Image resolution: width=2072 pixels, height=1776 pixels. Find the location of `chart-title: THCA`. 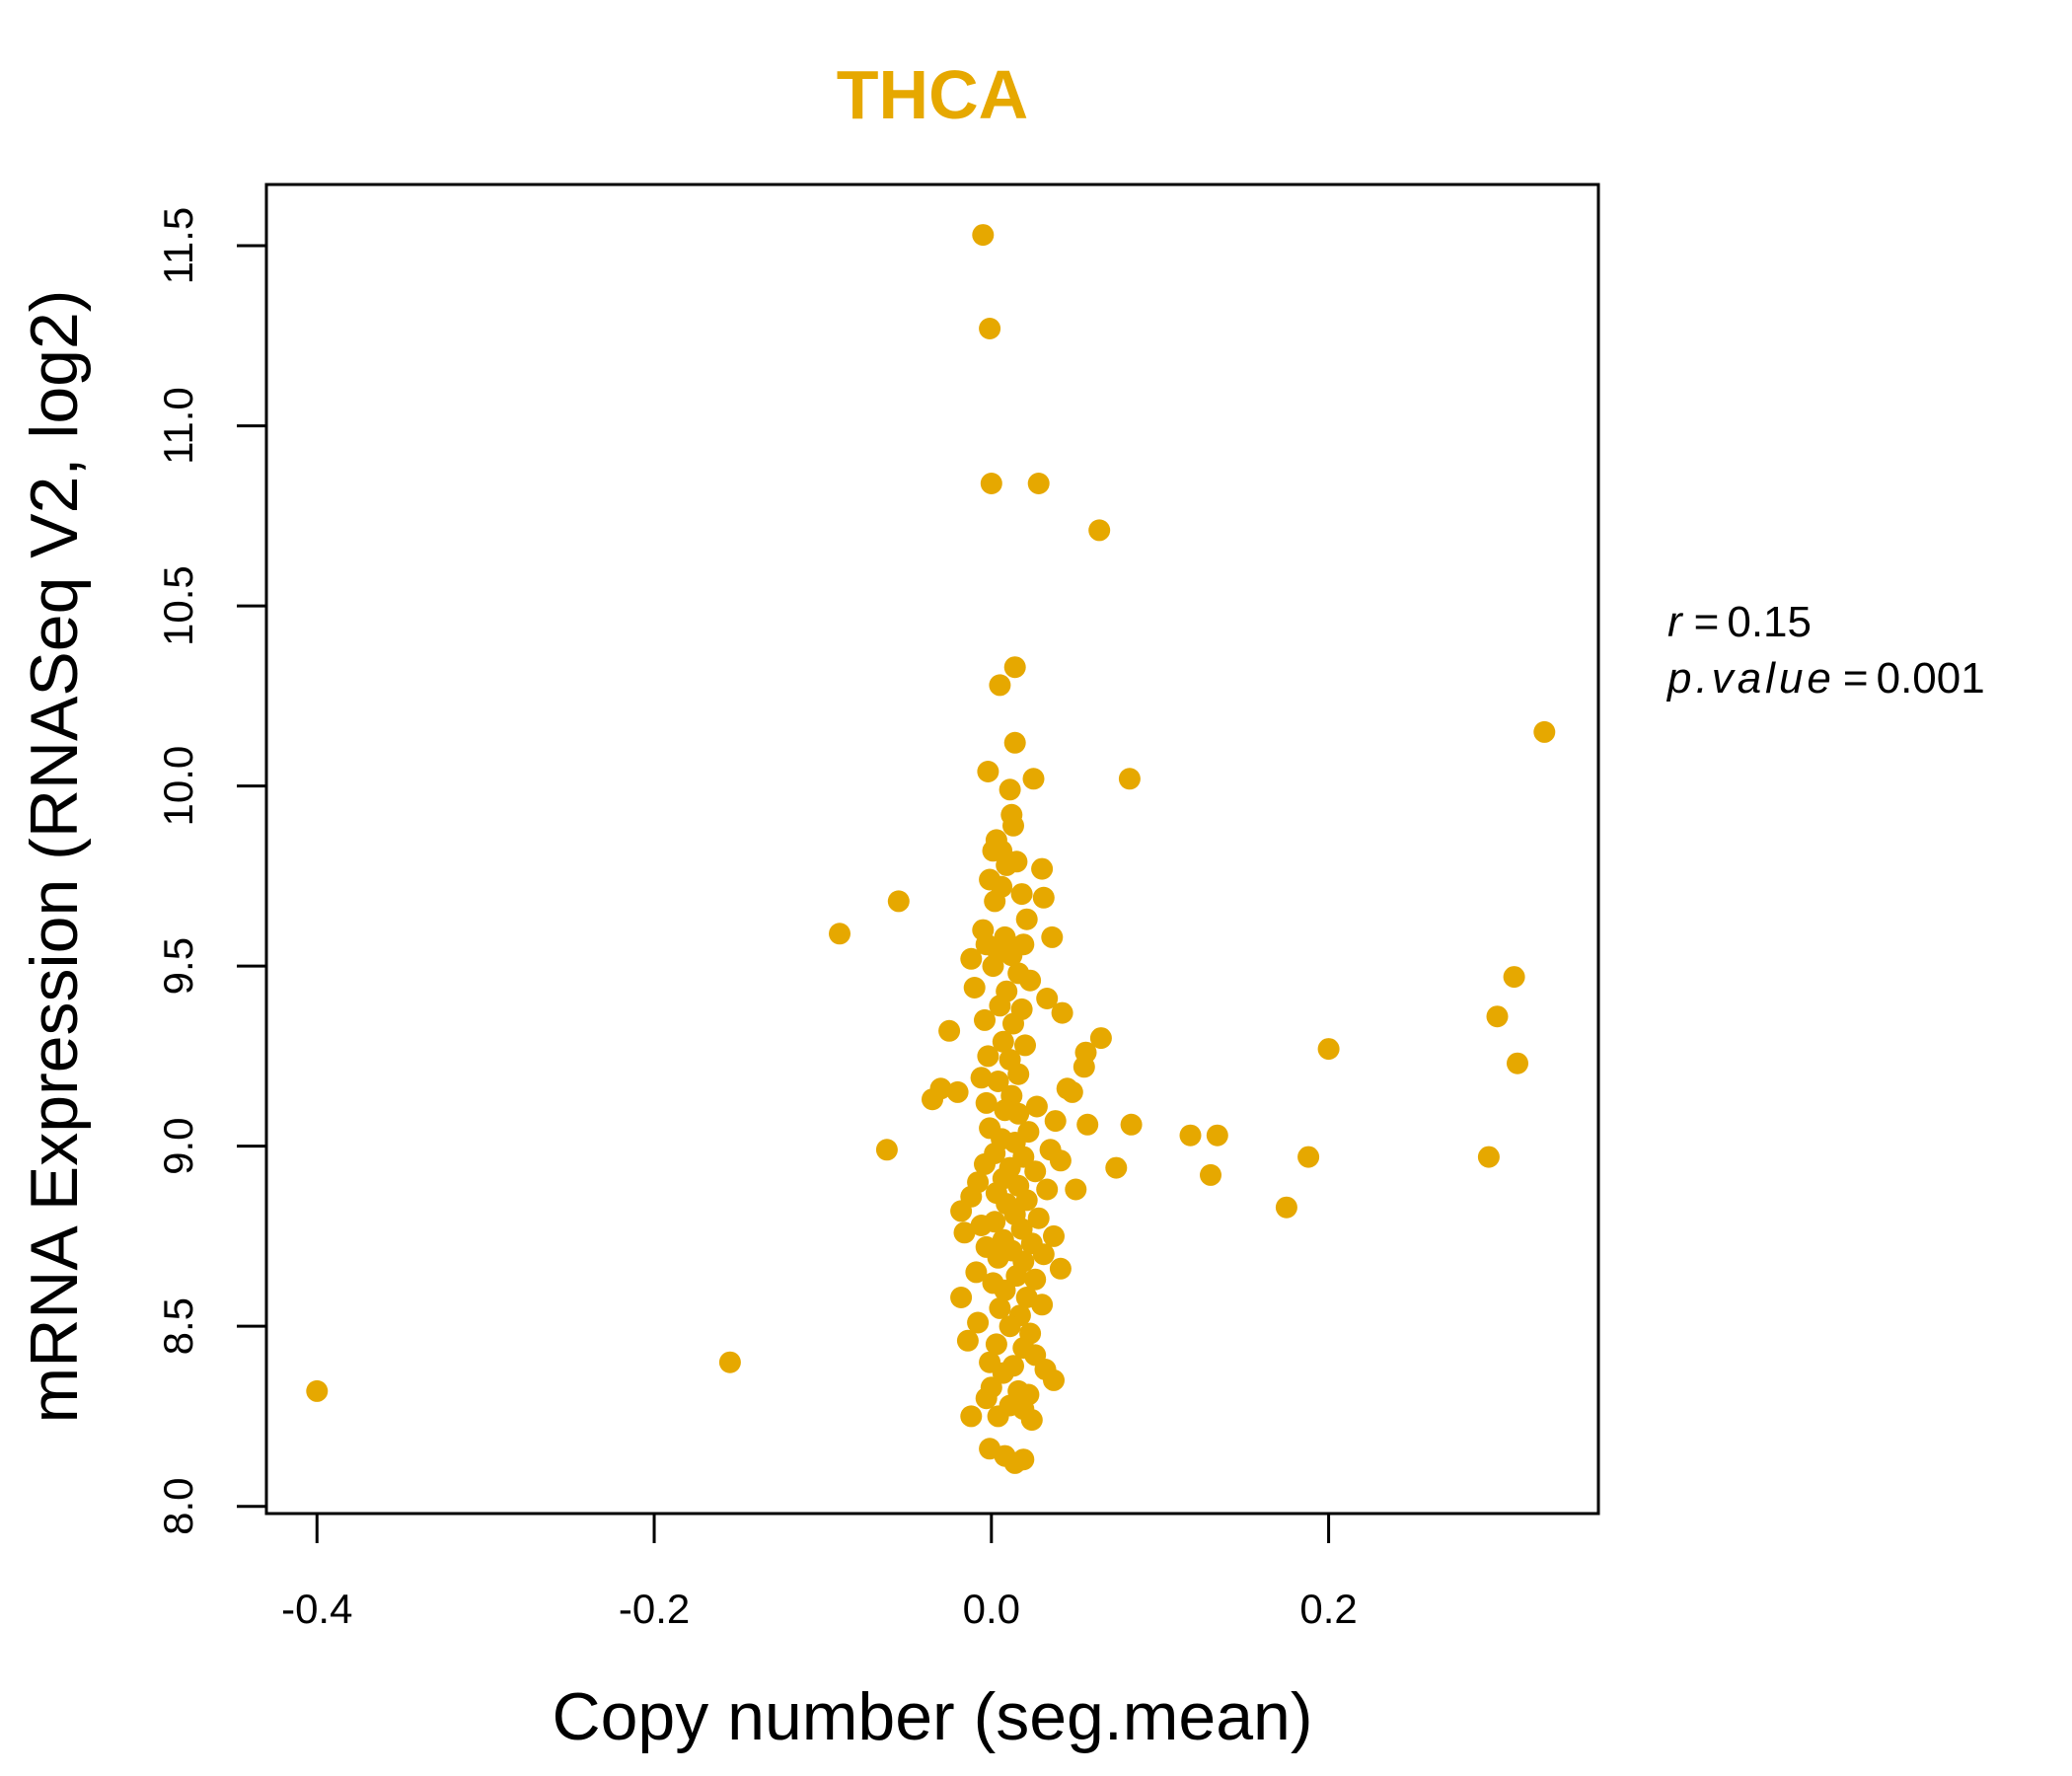

chart-title: THCA is located at coordinates (933, 94).